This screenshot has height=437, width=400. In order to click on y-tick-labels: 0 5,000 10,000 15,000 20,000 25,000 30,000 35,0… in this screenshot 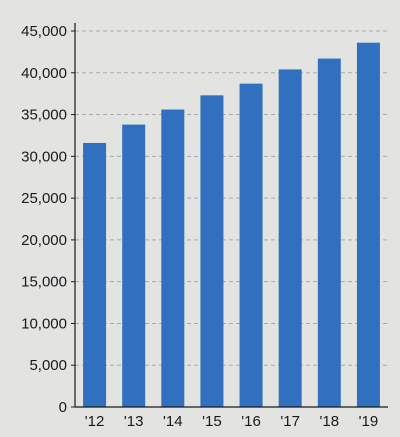, I will do `click(44, 219)`.